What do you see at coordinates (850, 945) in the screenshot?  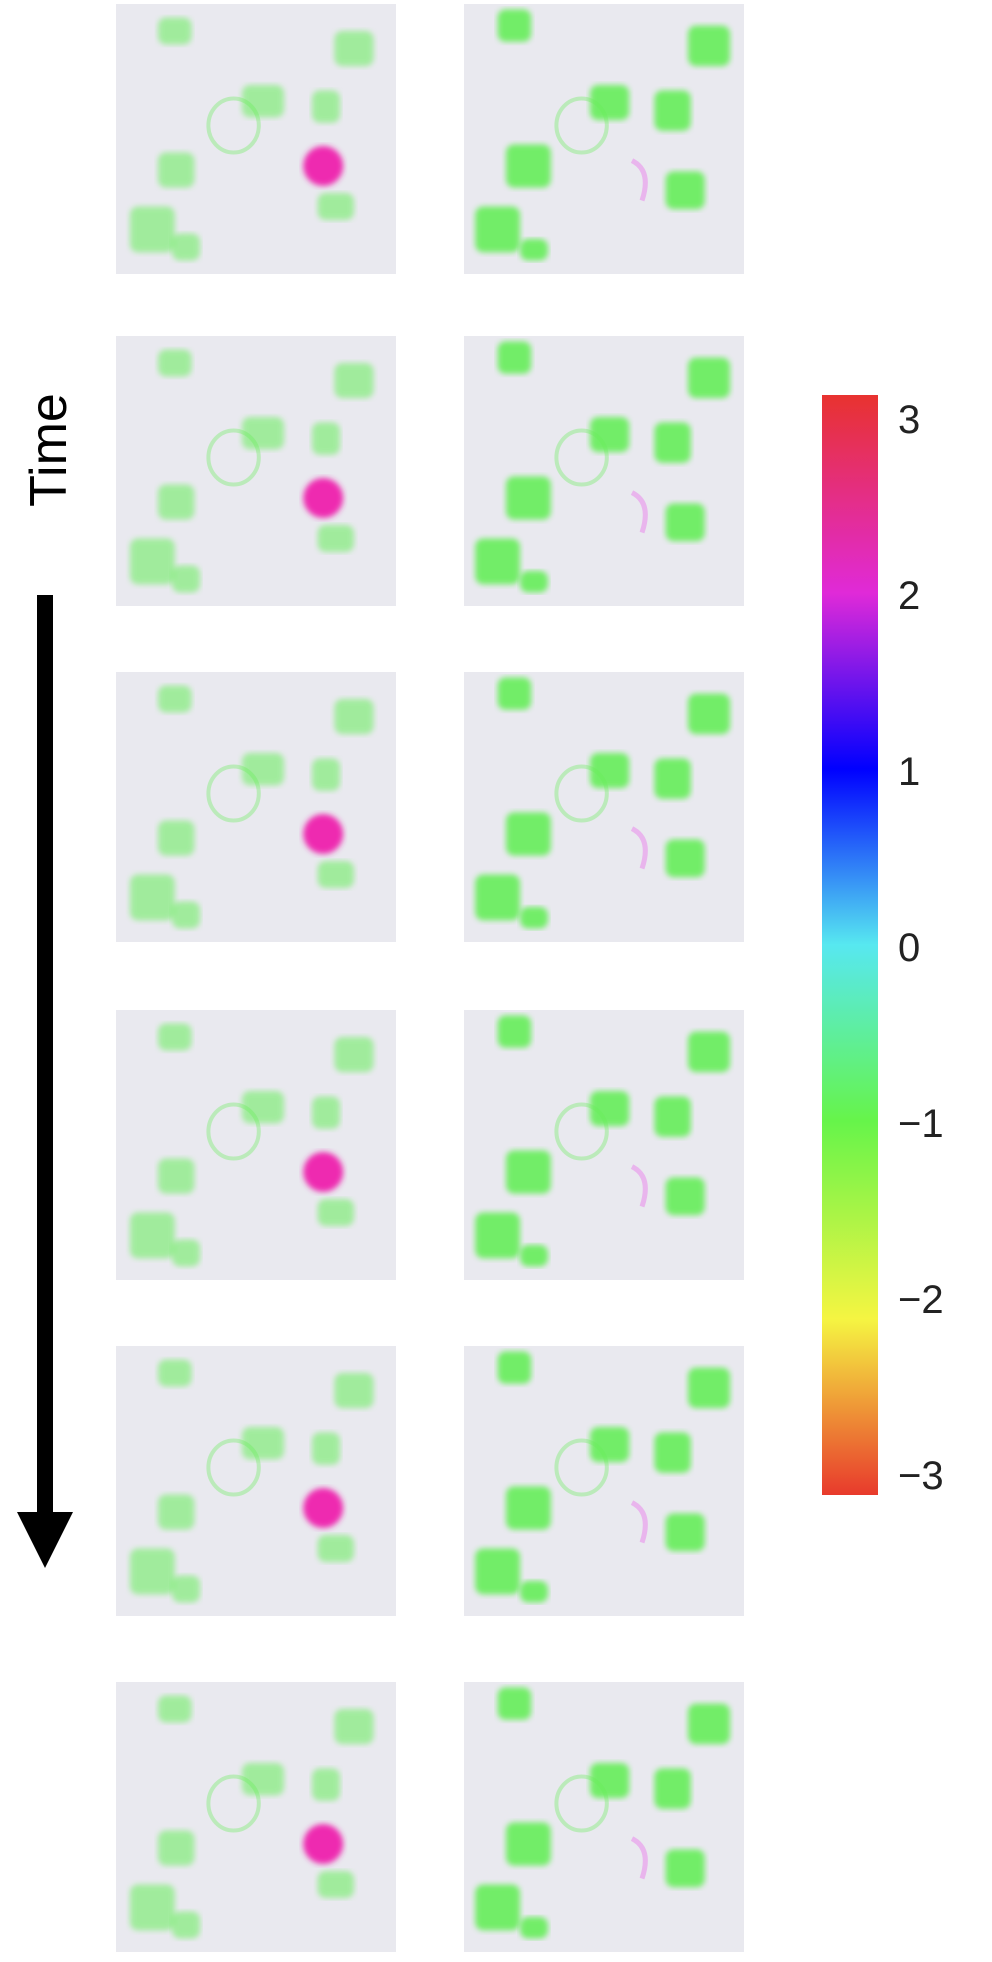 I see `colorbar` at bounding box center [850, 945].